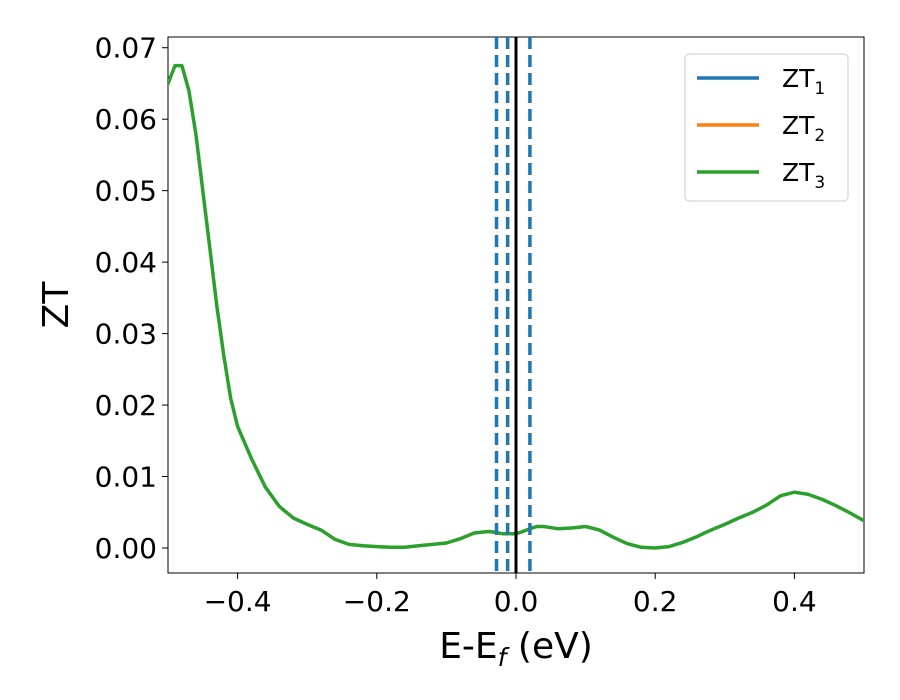  I want to click on y-tick-label: 0.07, so click(126, 48).